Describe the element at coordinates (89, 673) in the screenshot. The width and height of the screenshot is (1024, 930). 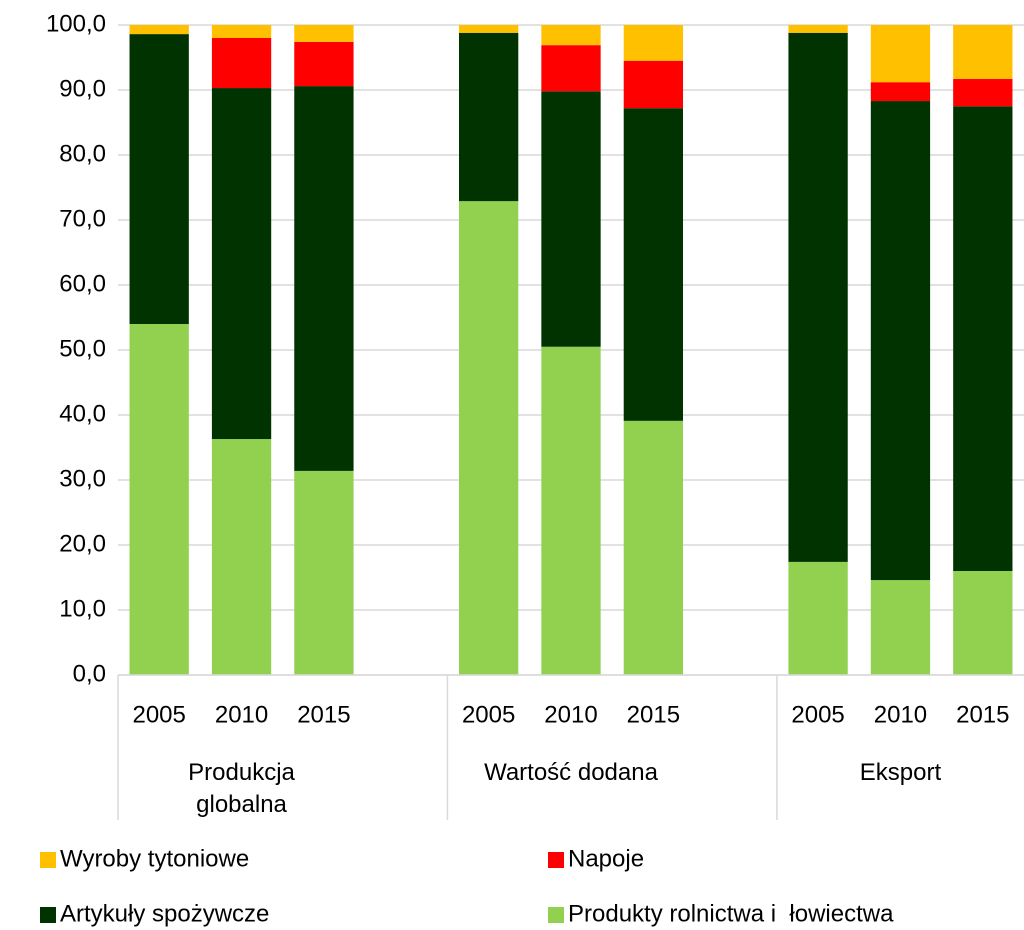
I see `y-tick-label: 0,0` at that location.